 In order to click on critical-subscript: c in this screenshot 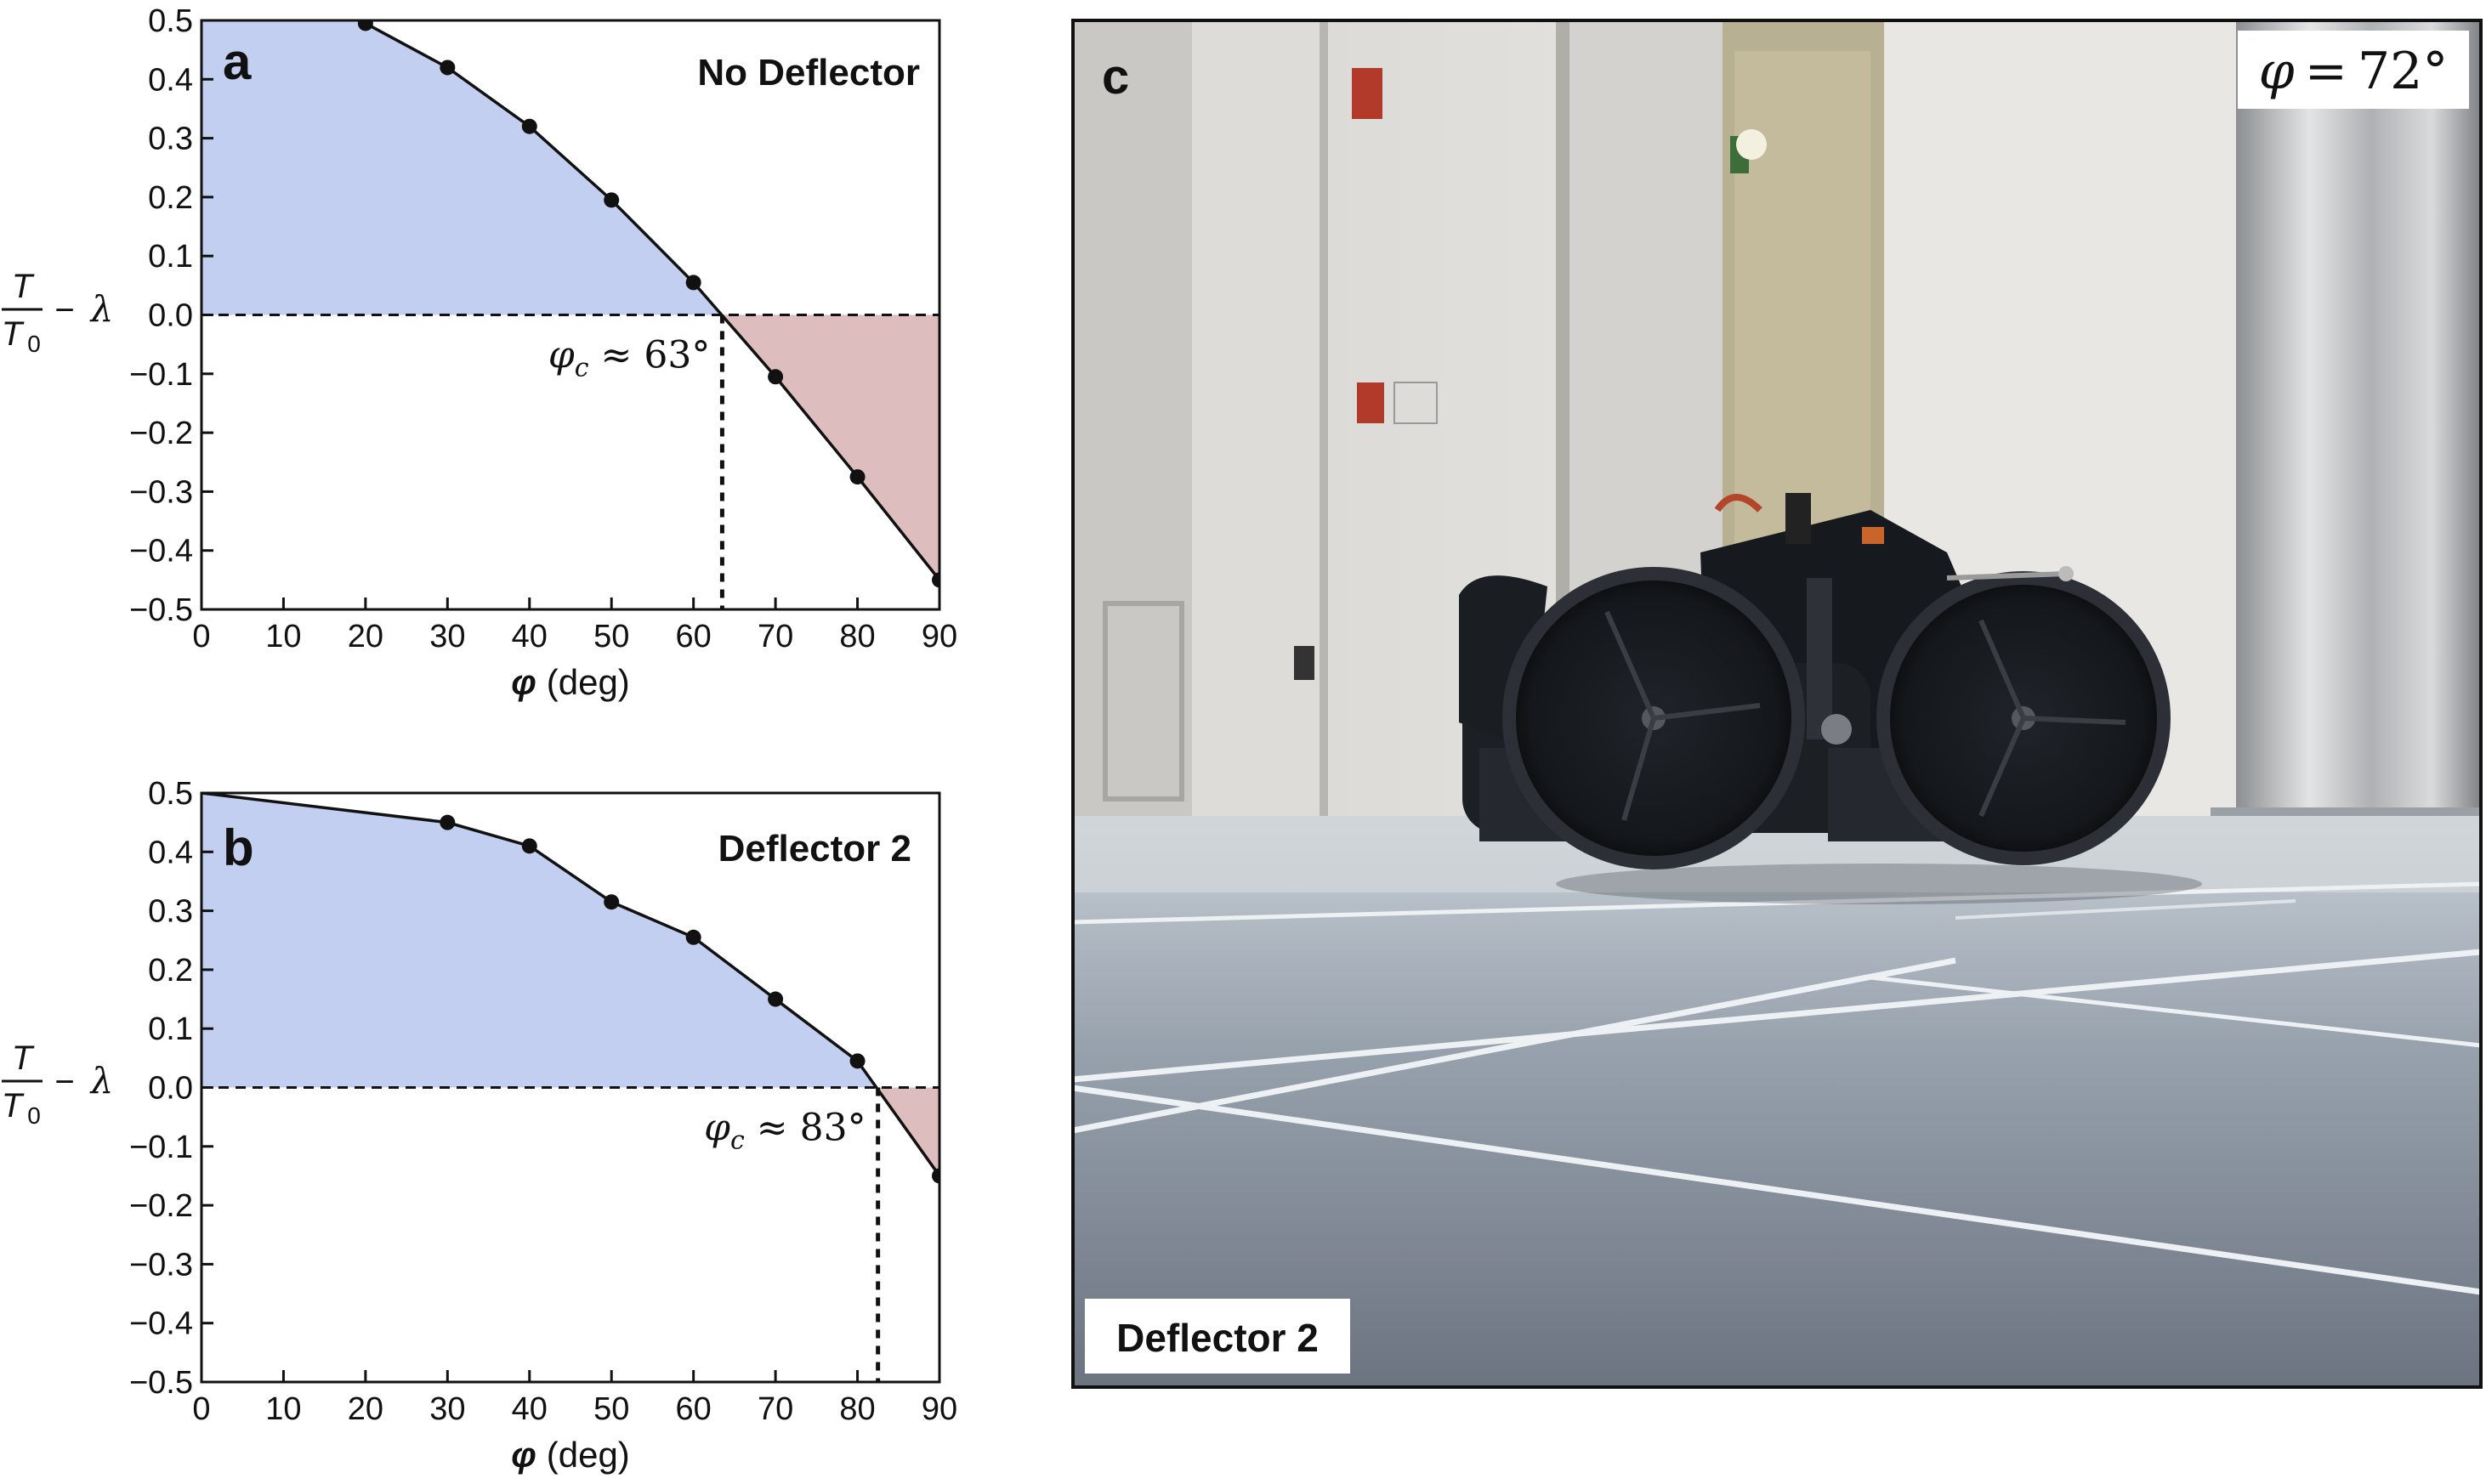, I will do `click(582, 368)`.